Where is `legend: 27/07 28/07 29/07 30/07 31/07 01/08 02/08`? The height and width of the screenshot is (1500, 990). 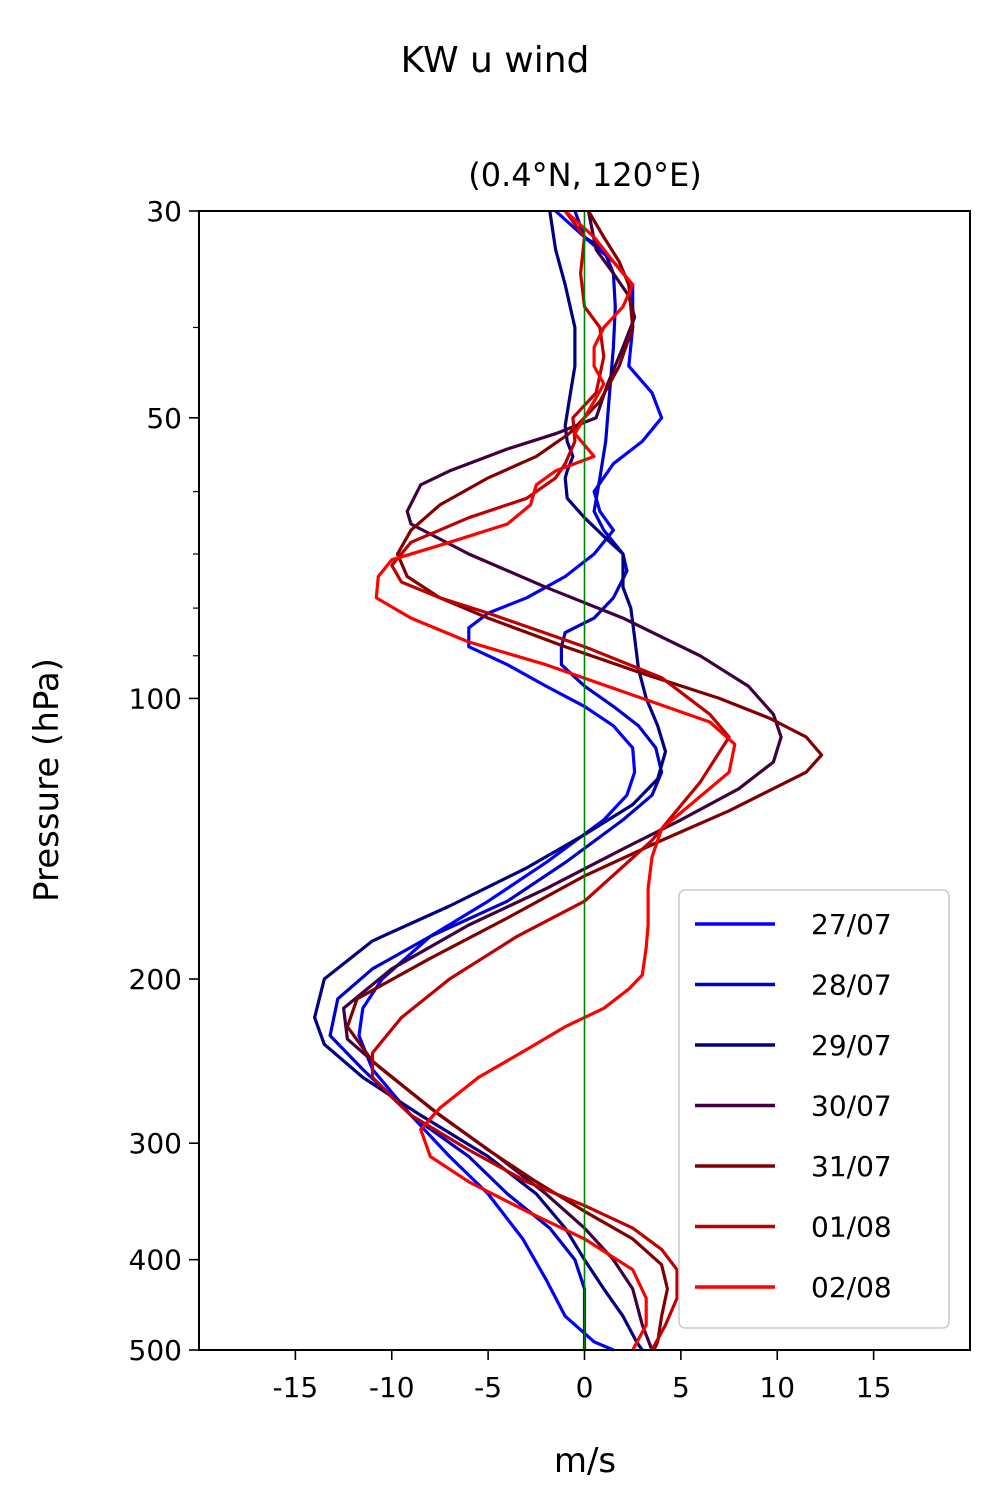 legend: 27/07 28/07 29/07 30/07 31/07 01/08 02/08 is located at coordinates (814, 1109).